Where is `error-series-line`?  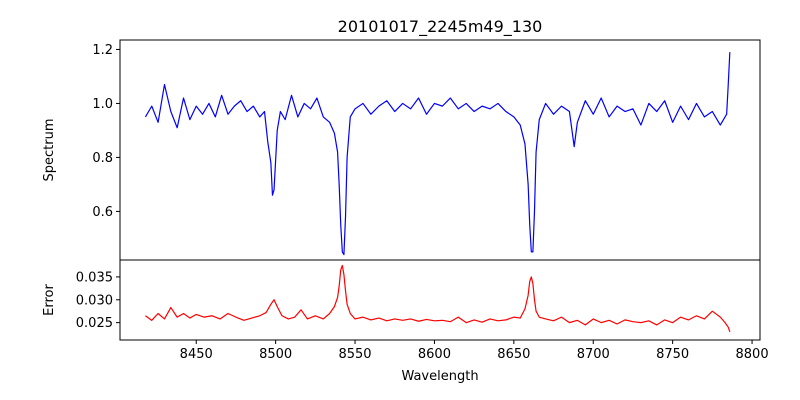
error-series-line is located at coordinates (438, 298).